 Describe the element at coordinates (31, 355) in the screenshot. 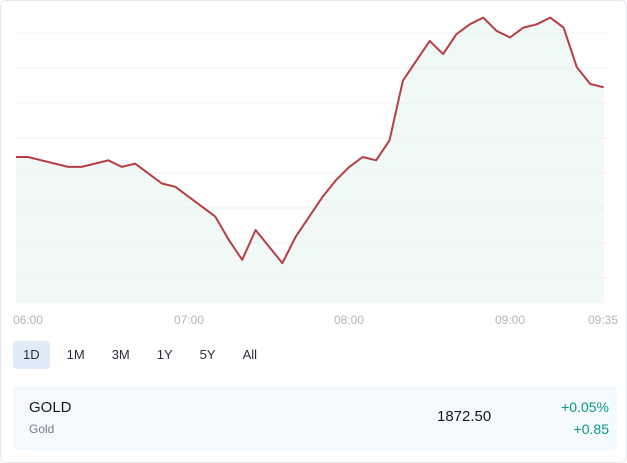

I see `range-button-1d: 1D` at that location.